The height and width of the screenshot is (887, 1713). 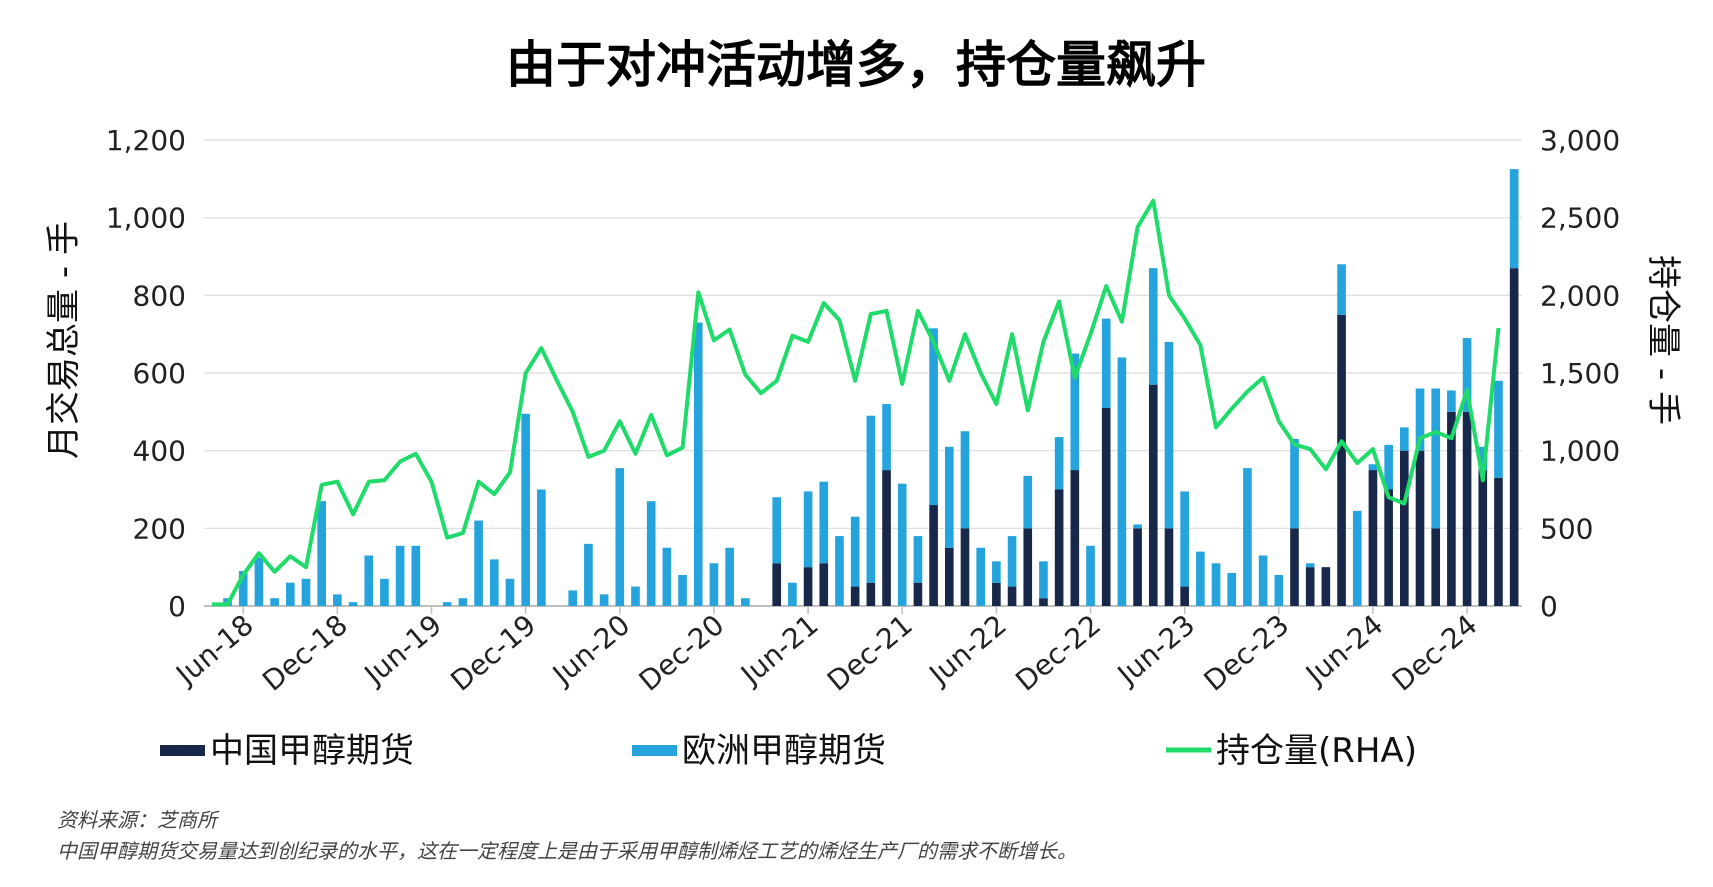 What do you see at coordinates (590, 650) in the screenshot?
I see `x-tick-label: Jun-20` at bounding box center [590, 650].